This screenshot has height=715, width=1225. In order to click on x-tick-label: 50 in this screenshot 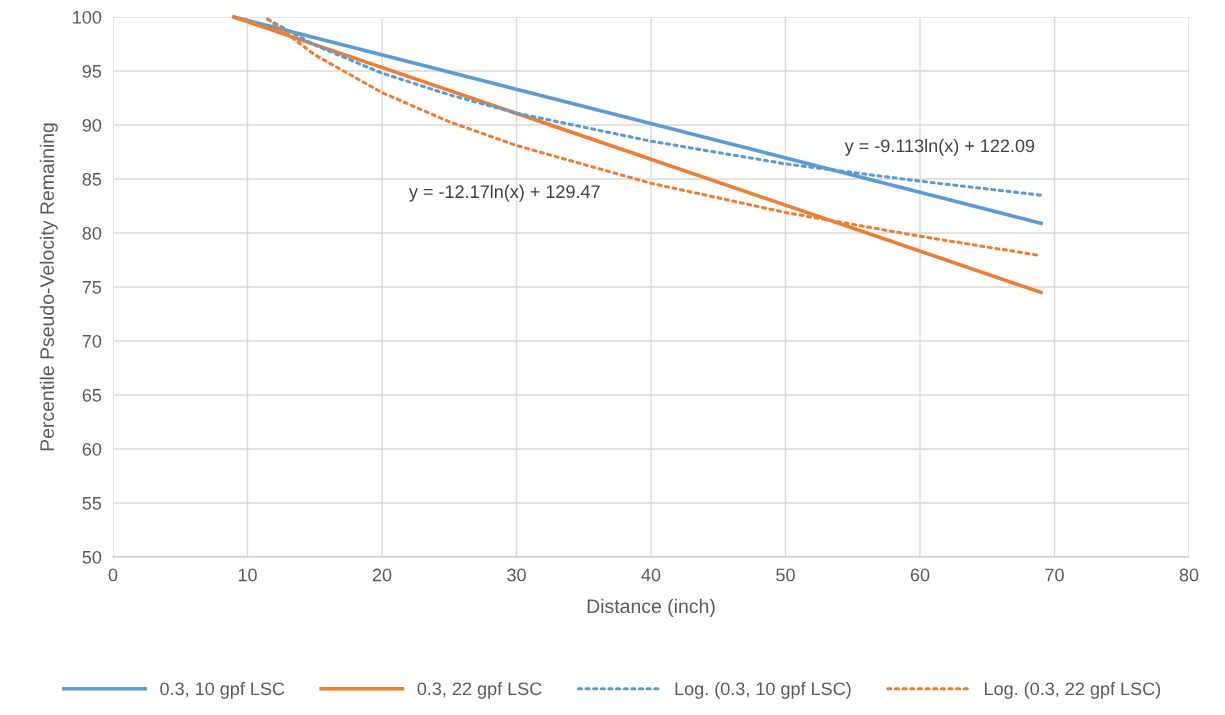, I will do `click(785, 575)`.